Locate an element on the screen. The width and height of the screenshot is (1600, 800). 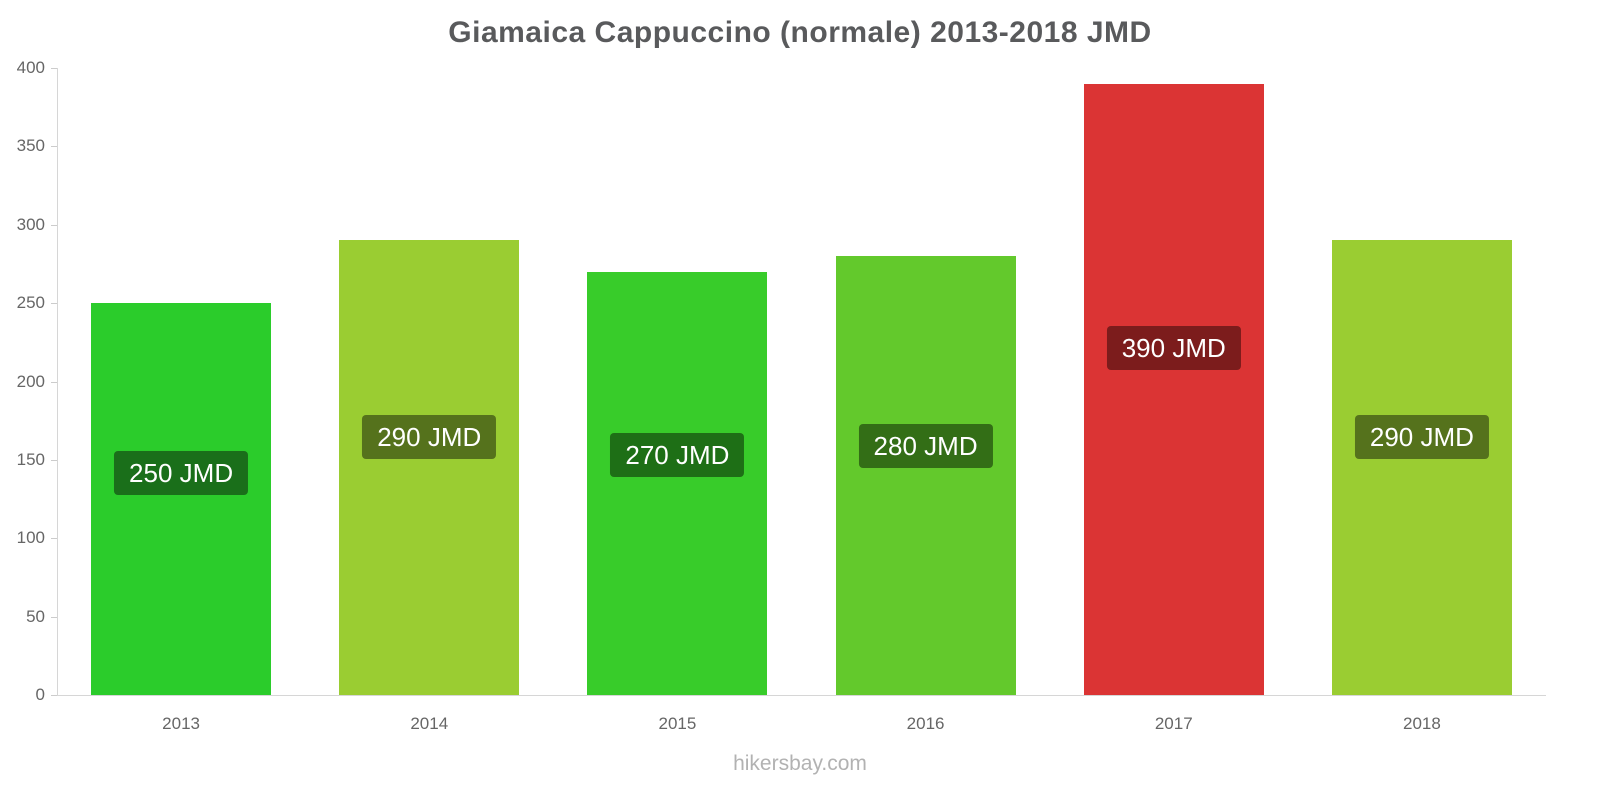
y-axis-line is located at coordinates (57, 381).